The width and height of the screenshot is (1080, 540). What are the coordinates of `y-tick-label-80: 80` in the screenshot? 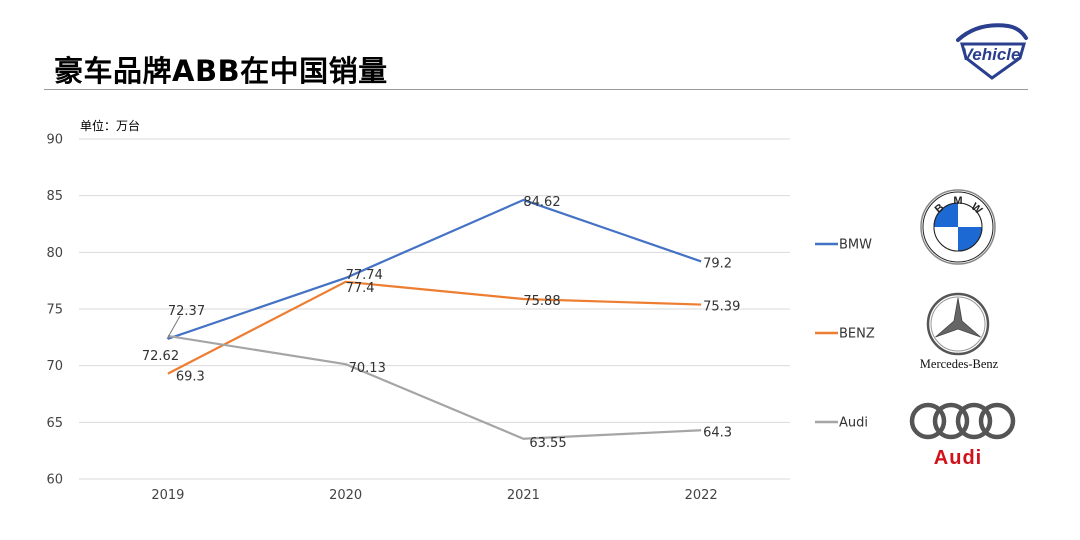 It's located at (54, 253).